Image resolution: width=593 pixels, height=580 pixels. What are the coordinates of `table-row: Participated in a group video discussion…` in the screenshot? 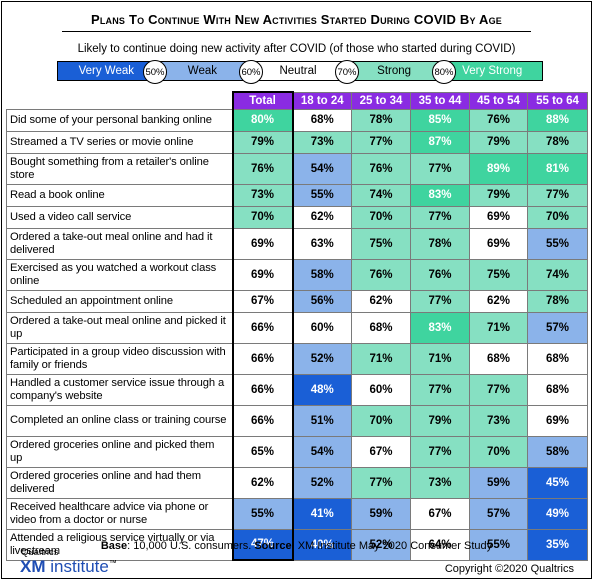 It's located at (297, 358).